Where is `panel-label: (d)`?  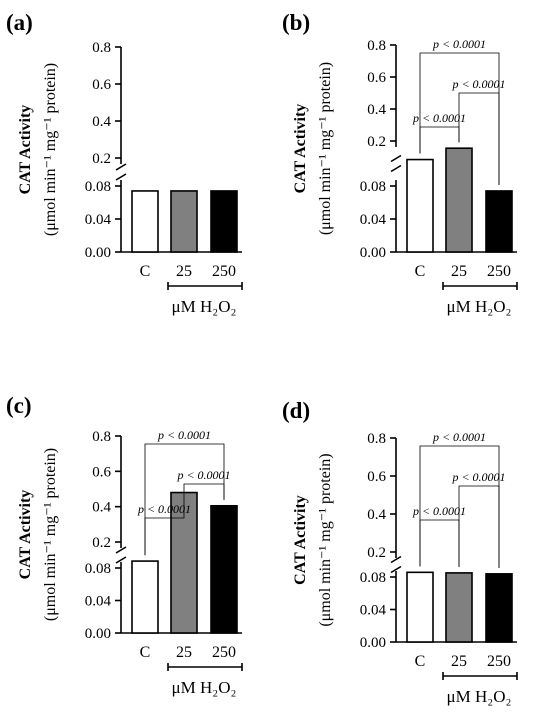
panel-label: (d) is located at coordinates (296, 410).